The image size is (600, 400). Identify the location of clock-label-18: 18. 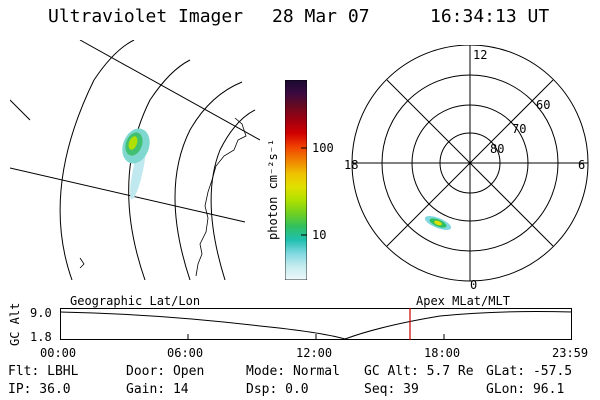
(351, 165).